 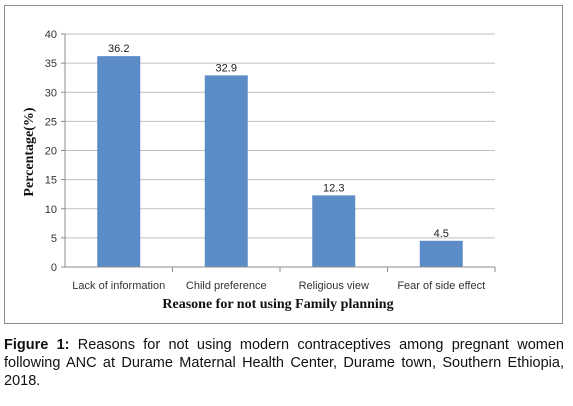 What do you see at coordinates (51, 210) in the screenshot?
I see `y-tick-label: 10` at bounding box center [51, 210].